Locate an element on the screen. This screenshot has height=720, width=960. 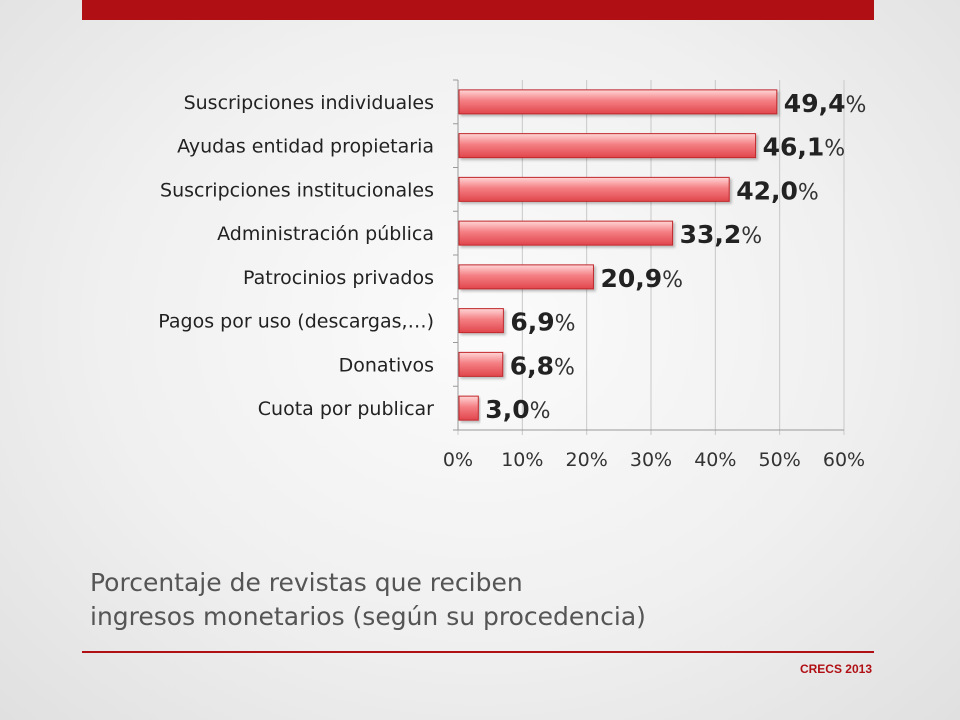
x-tick-label: 10% is located at coordinates (522, 460).